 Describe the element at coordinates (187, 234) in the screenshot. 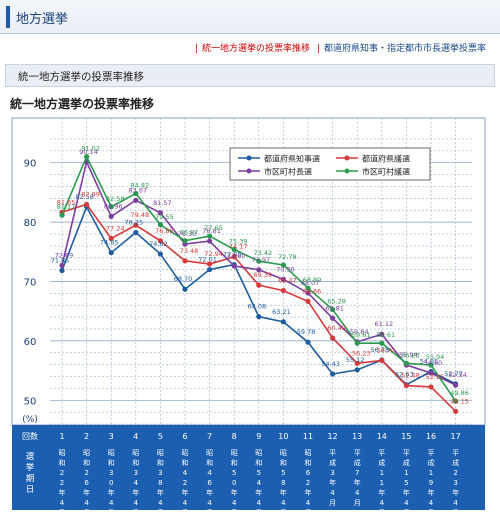

I see `data-label: 76.30` at that location.